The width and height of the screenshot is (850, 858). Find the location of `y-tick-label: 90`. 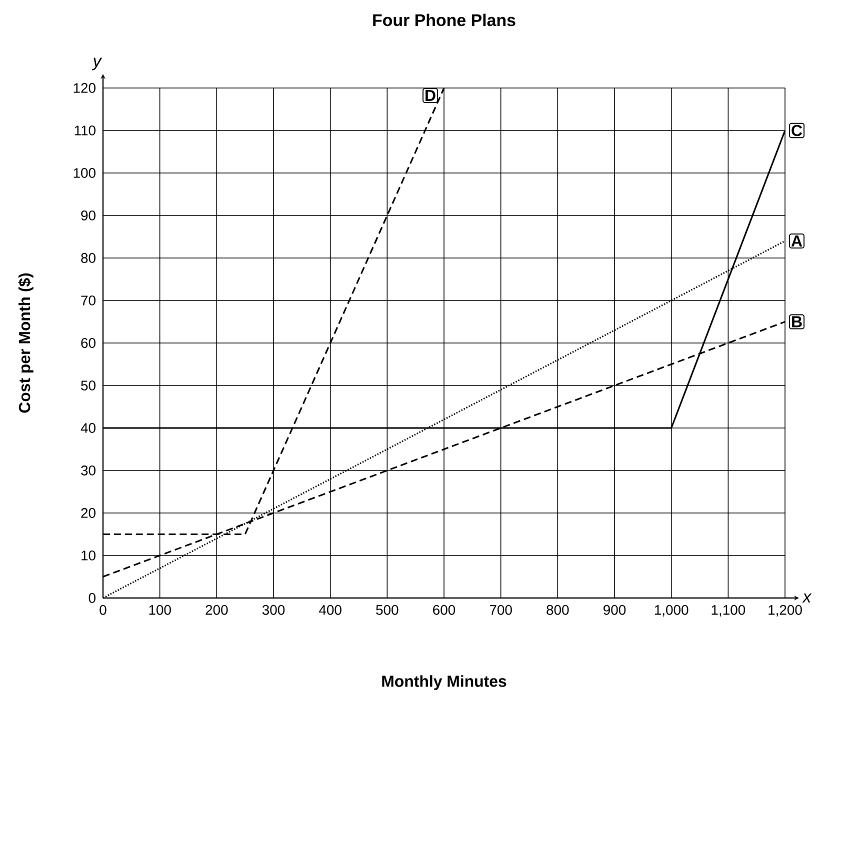

y-tick-label: 90 is located at coordinates (88, 215).